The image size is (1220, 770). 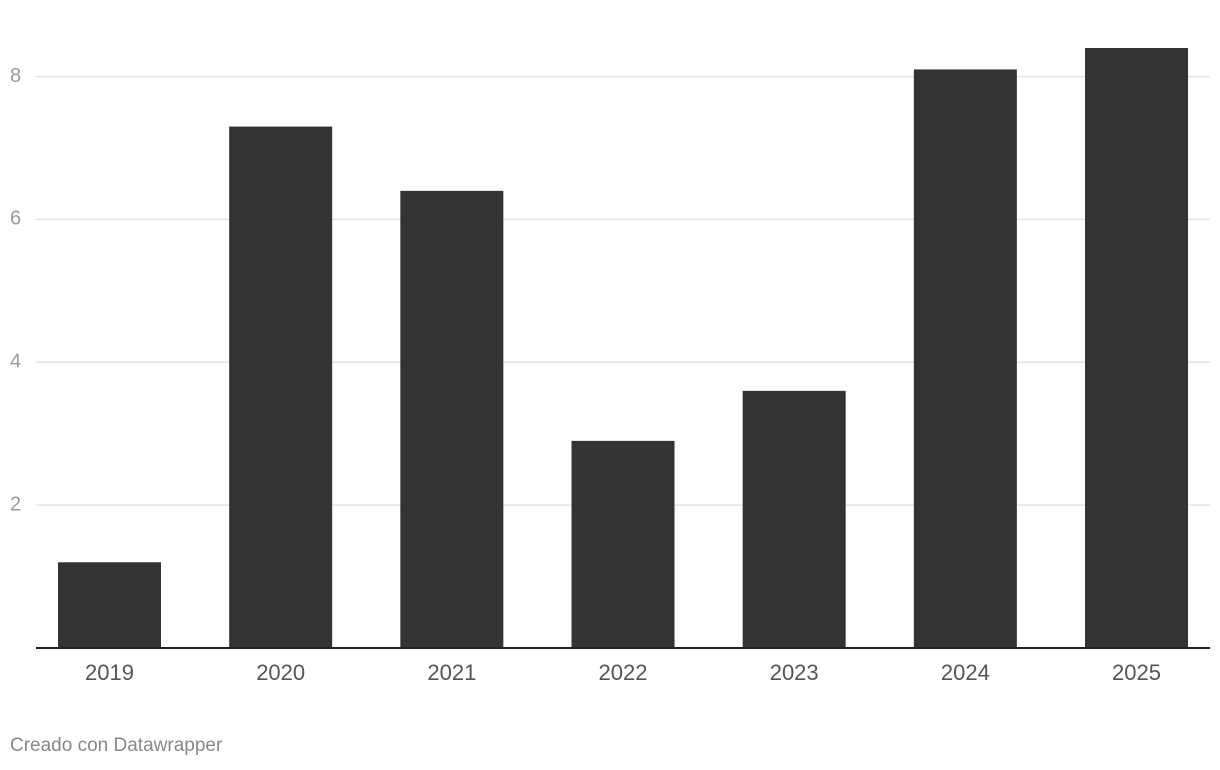 I want to click on credit: Creado con Datawrapper, so click(x=116, y=745).